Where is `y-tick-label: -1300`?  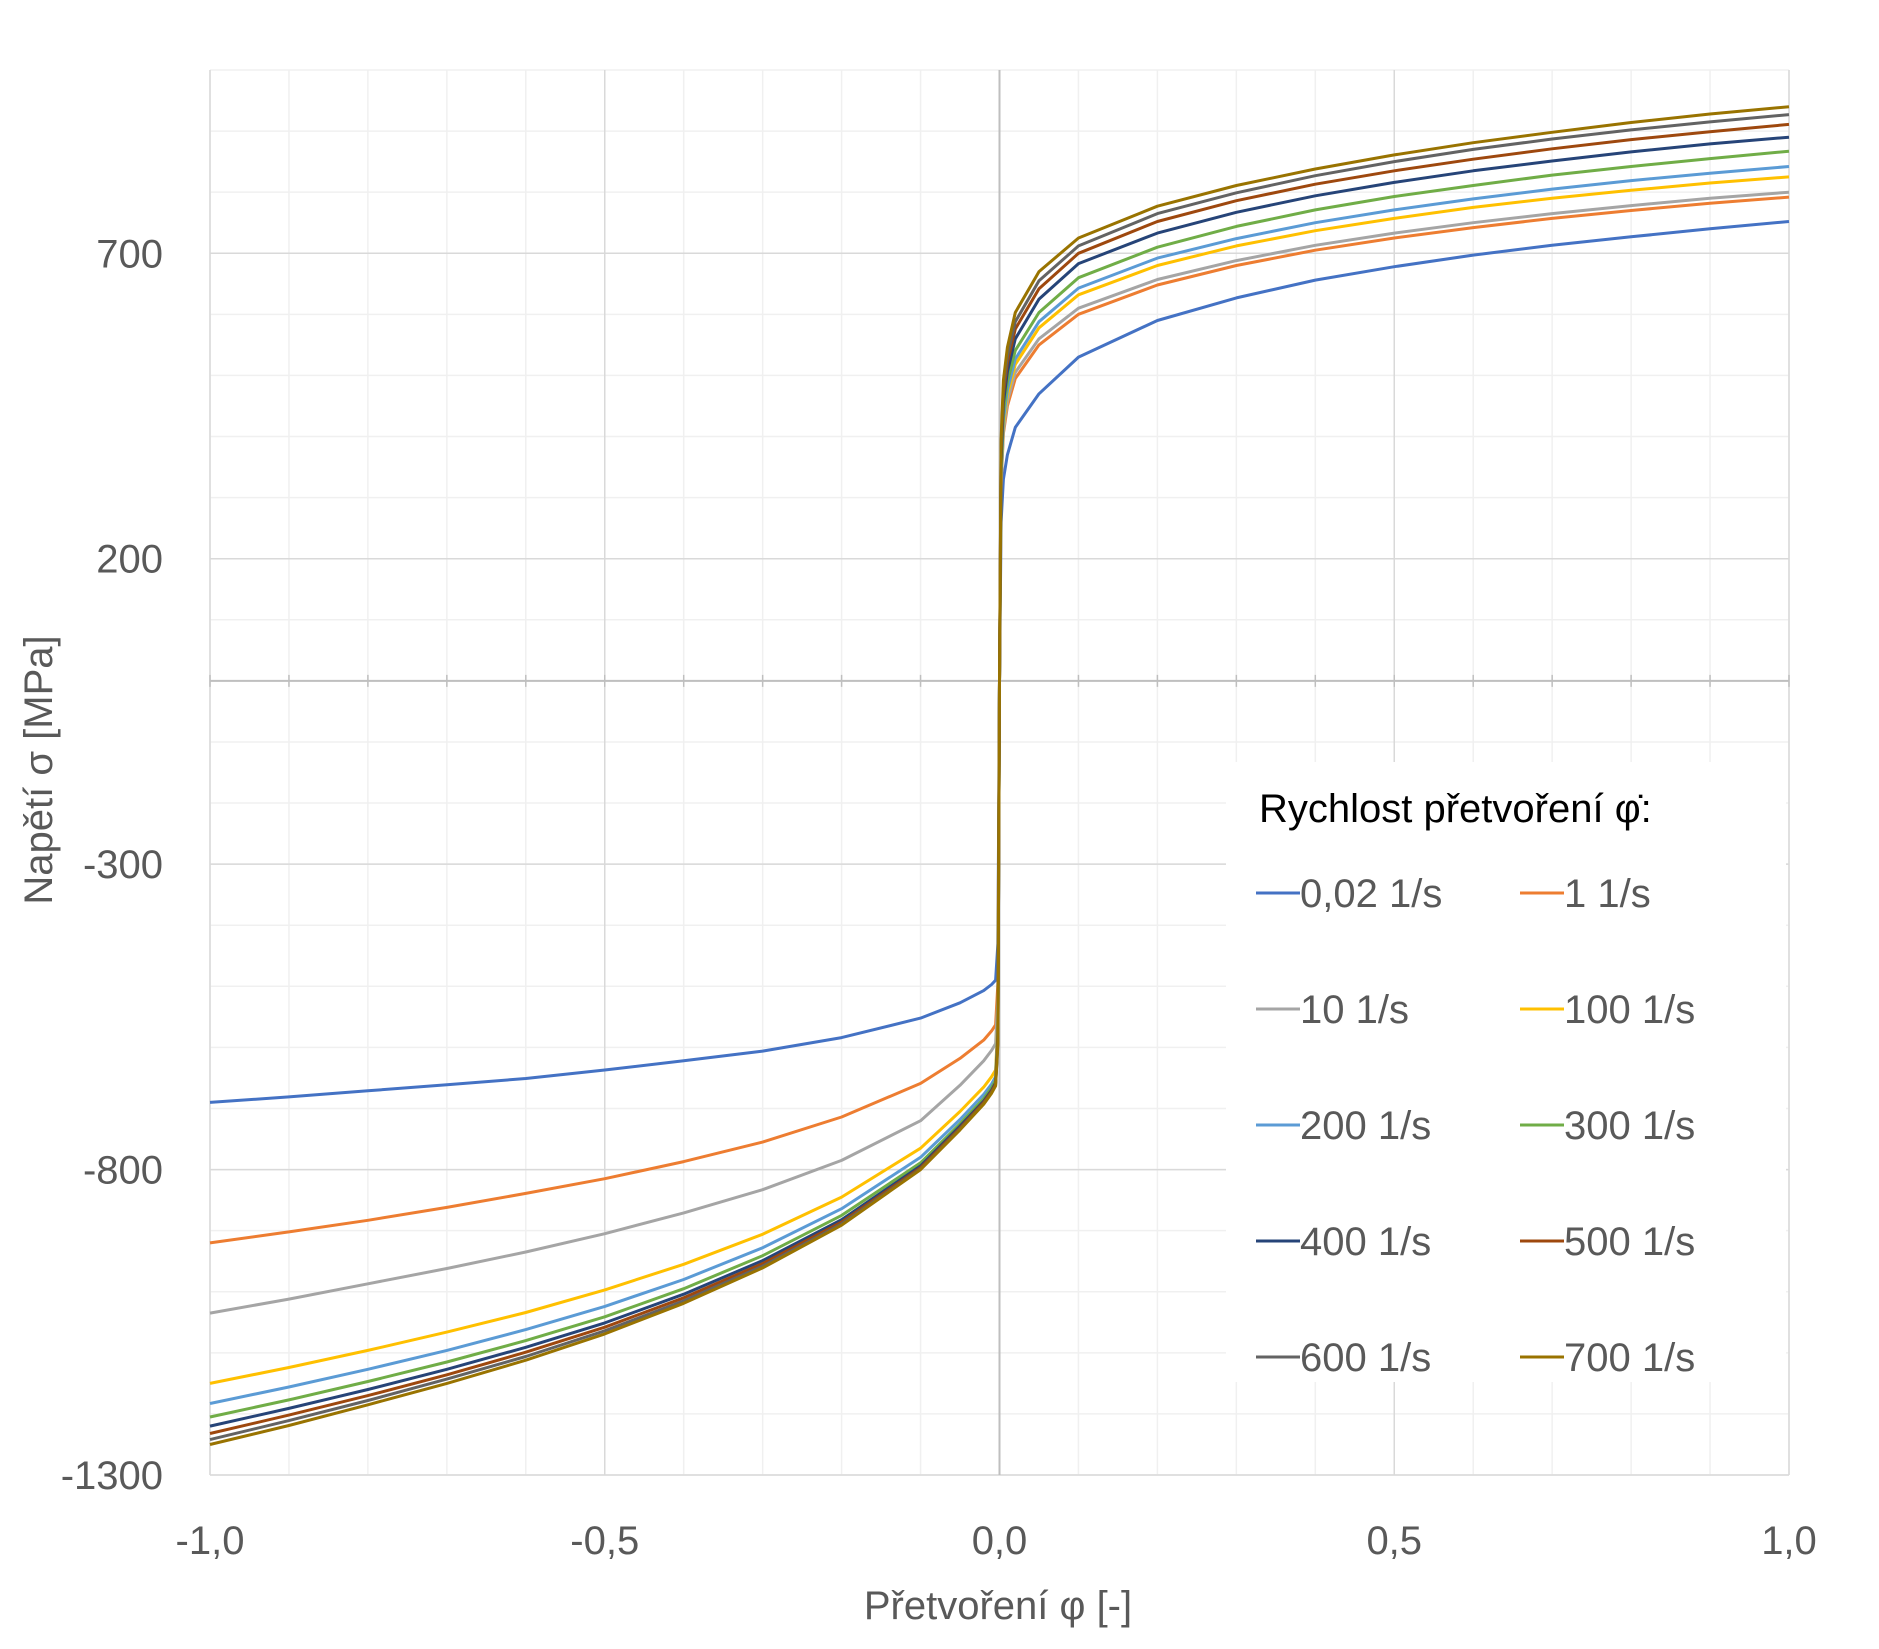 y-tick-label: -1300 is located at coordinates (112, 1476).